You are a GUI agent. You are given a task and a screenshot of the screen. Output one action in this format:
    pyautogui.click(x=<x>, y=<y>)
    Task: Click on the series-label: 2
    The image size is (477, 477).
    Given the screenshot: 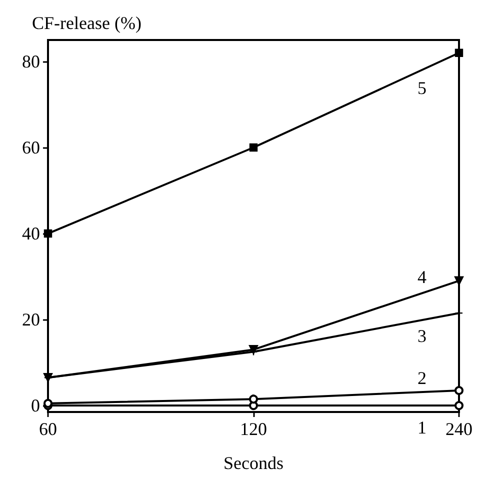 What is the action you would take?
    pyautogui.click(x=422, y=378)
    